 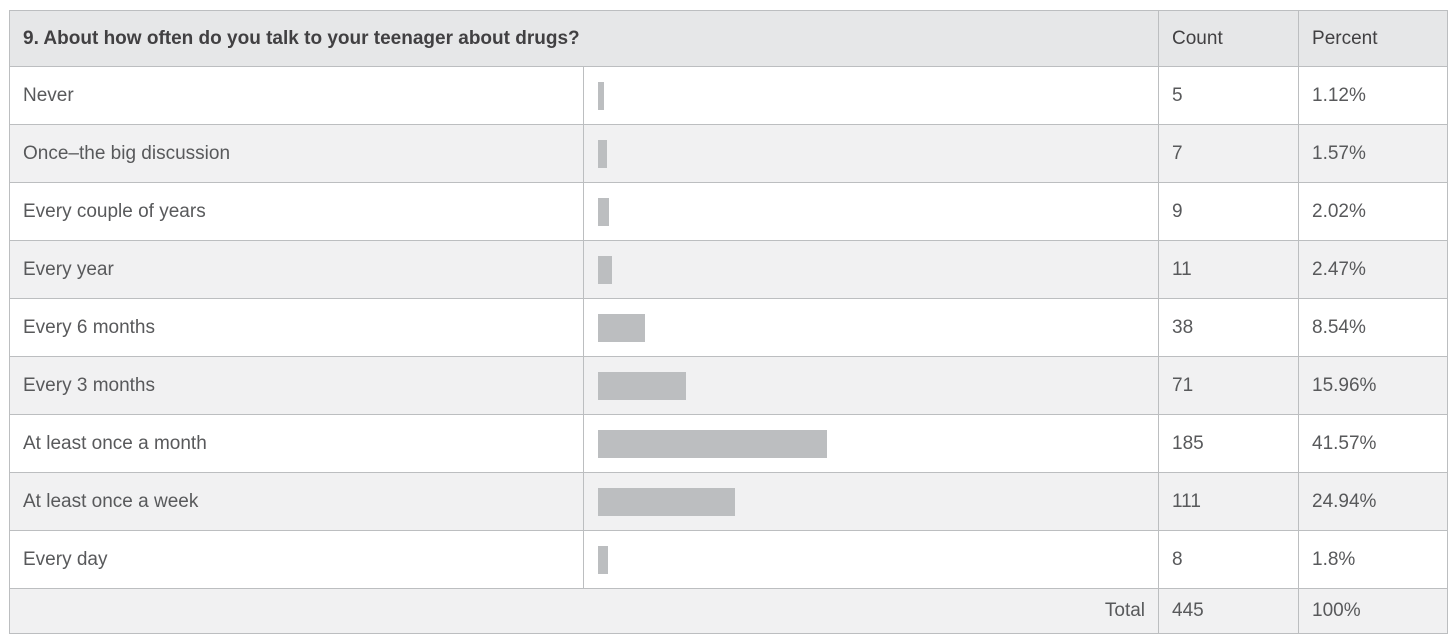 I want to click on answer-label: Every year, so click(x=296, y=269).